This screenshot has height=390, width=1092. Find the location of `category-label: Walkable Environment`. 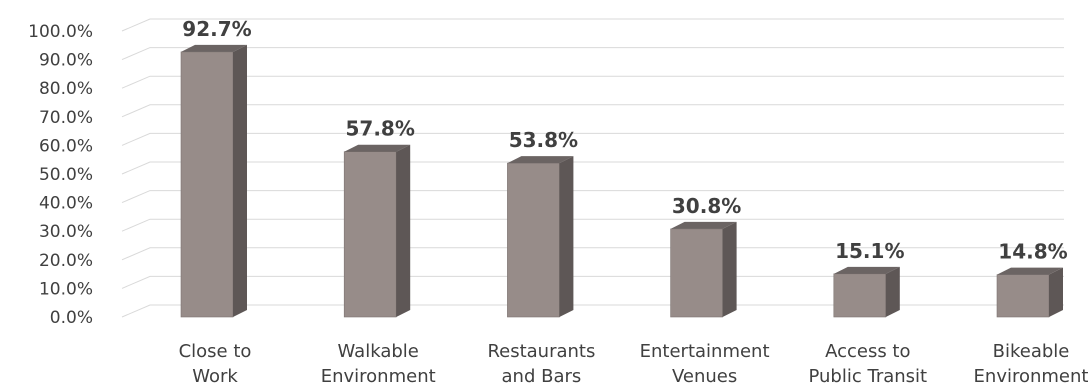

category-label: Walkable Environment is located at coordinates (378, 364).